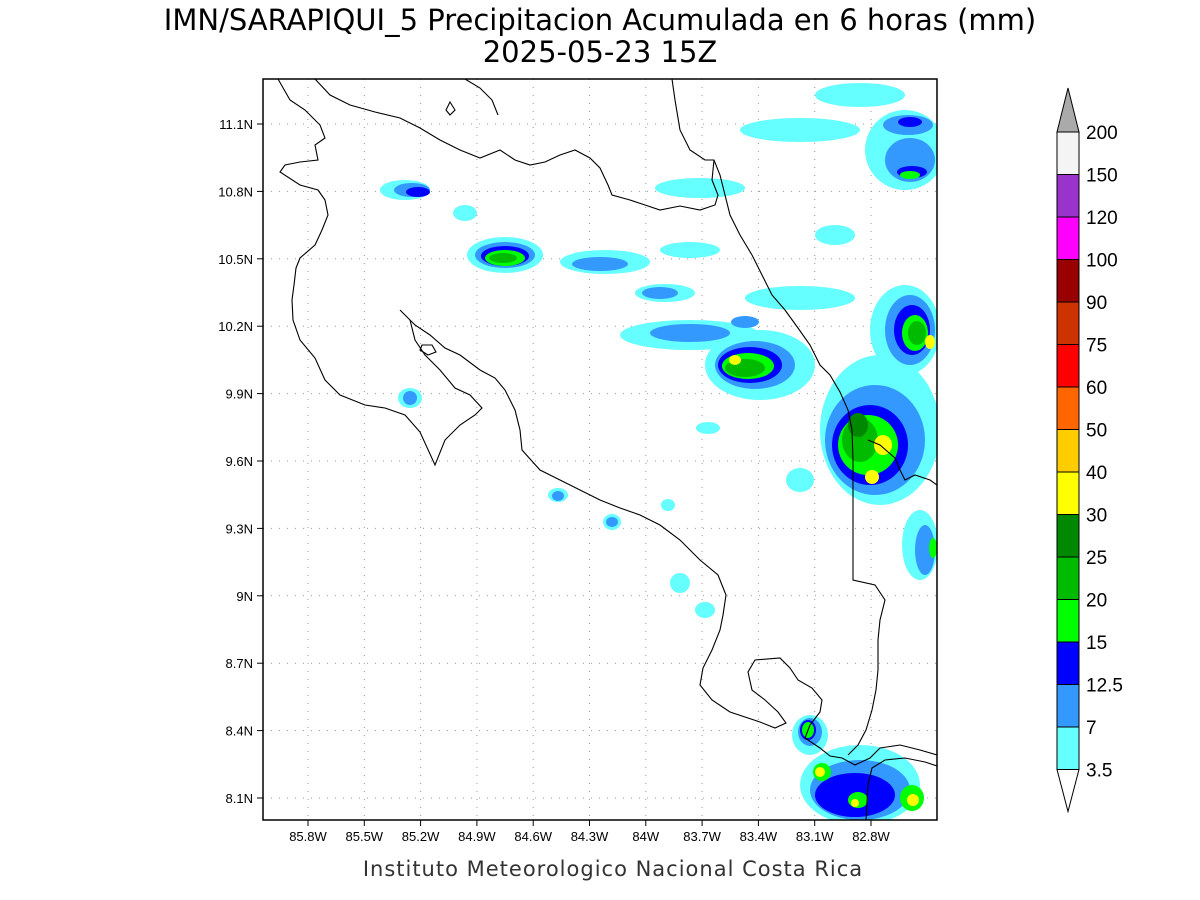  I want to click on lon-tick-label: 84W, so click(645, 836).